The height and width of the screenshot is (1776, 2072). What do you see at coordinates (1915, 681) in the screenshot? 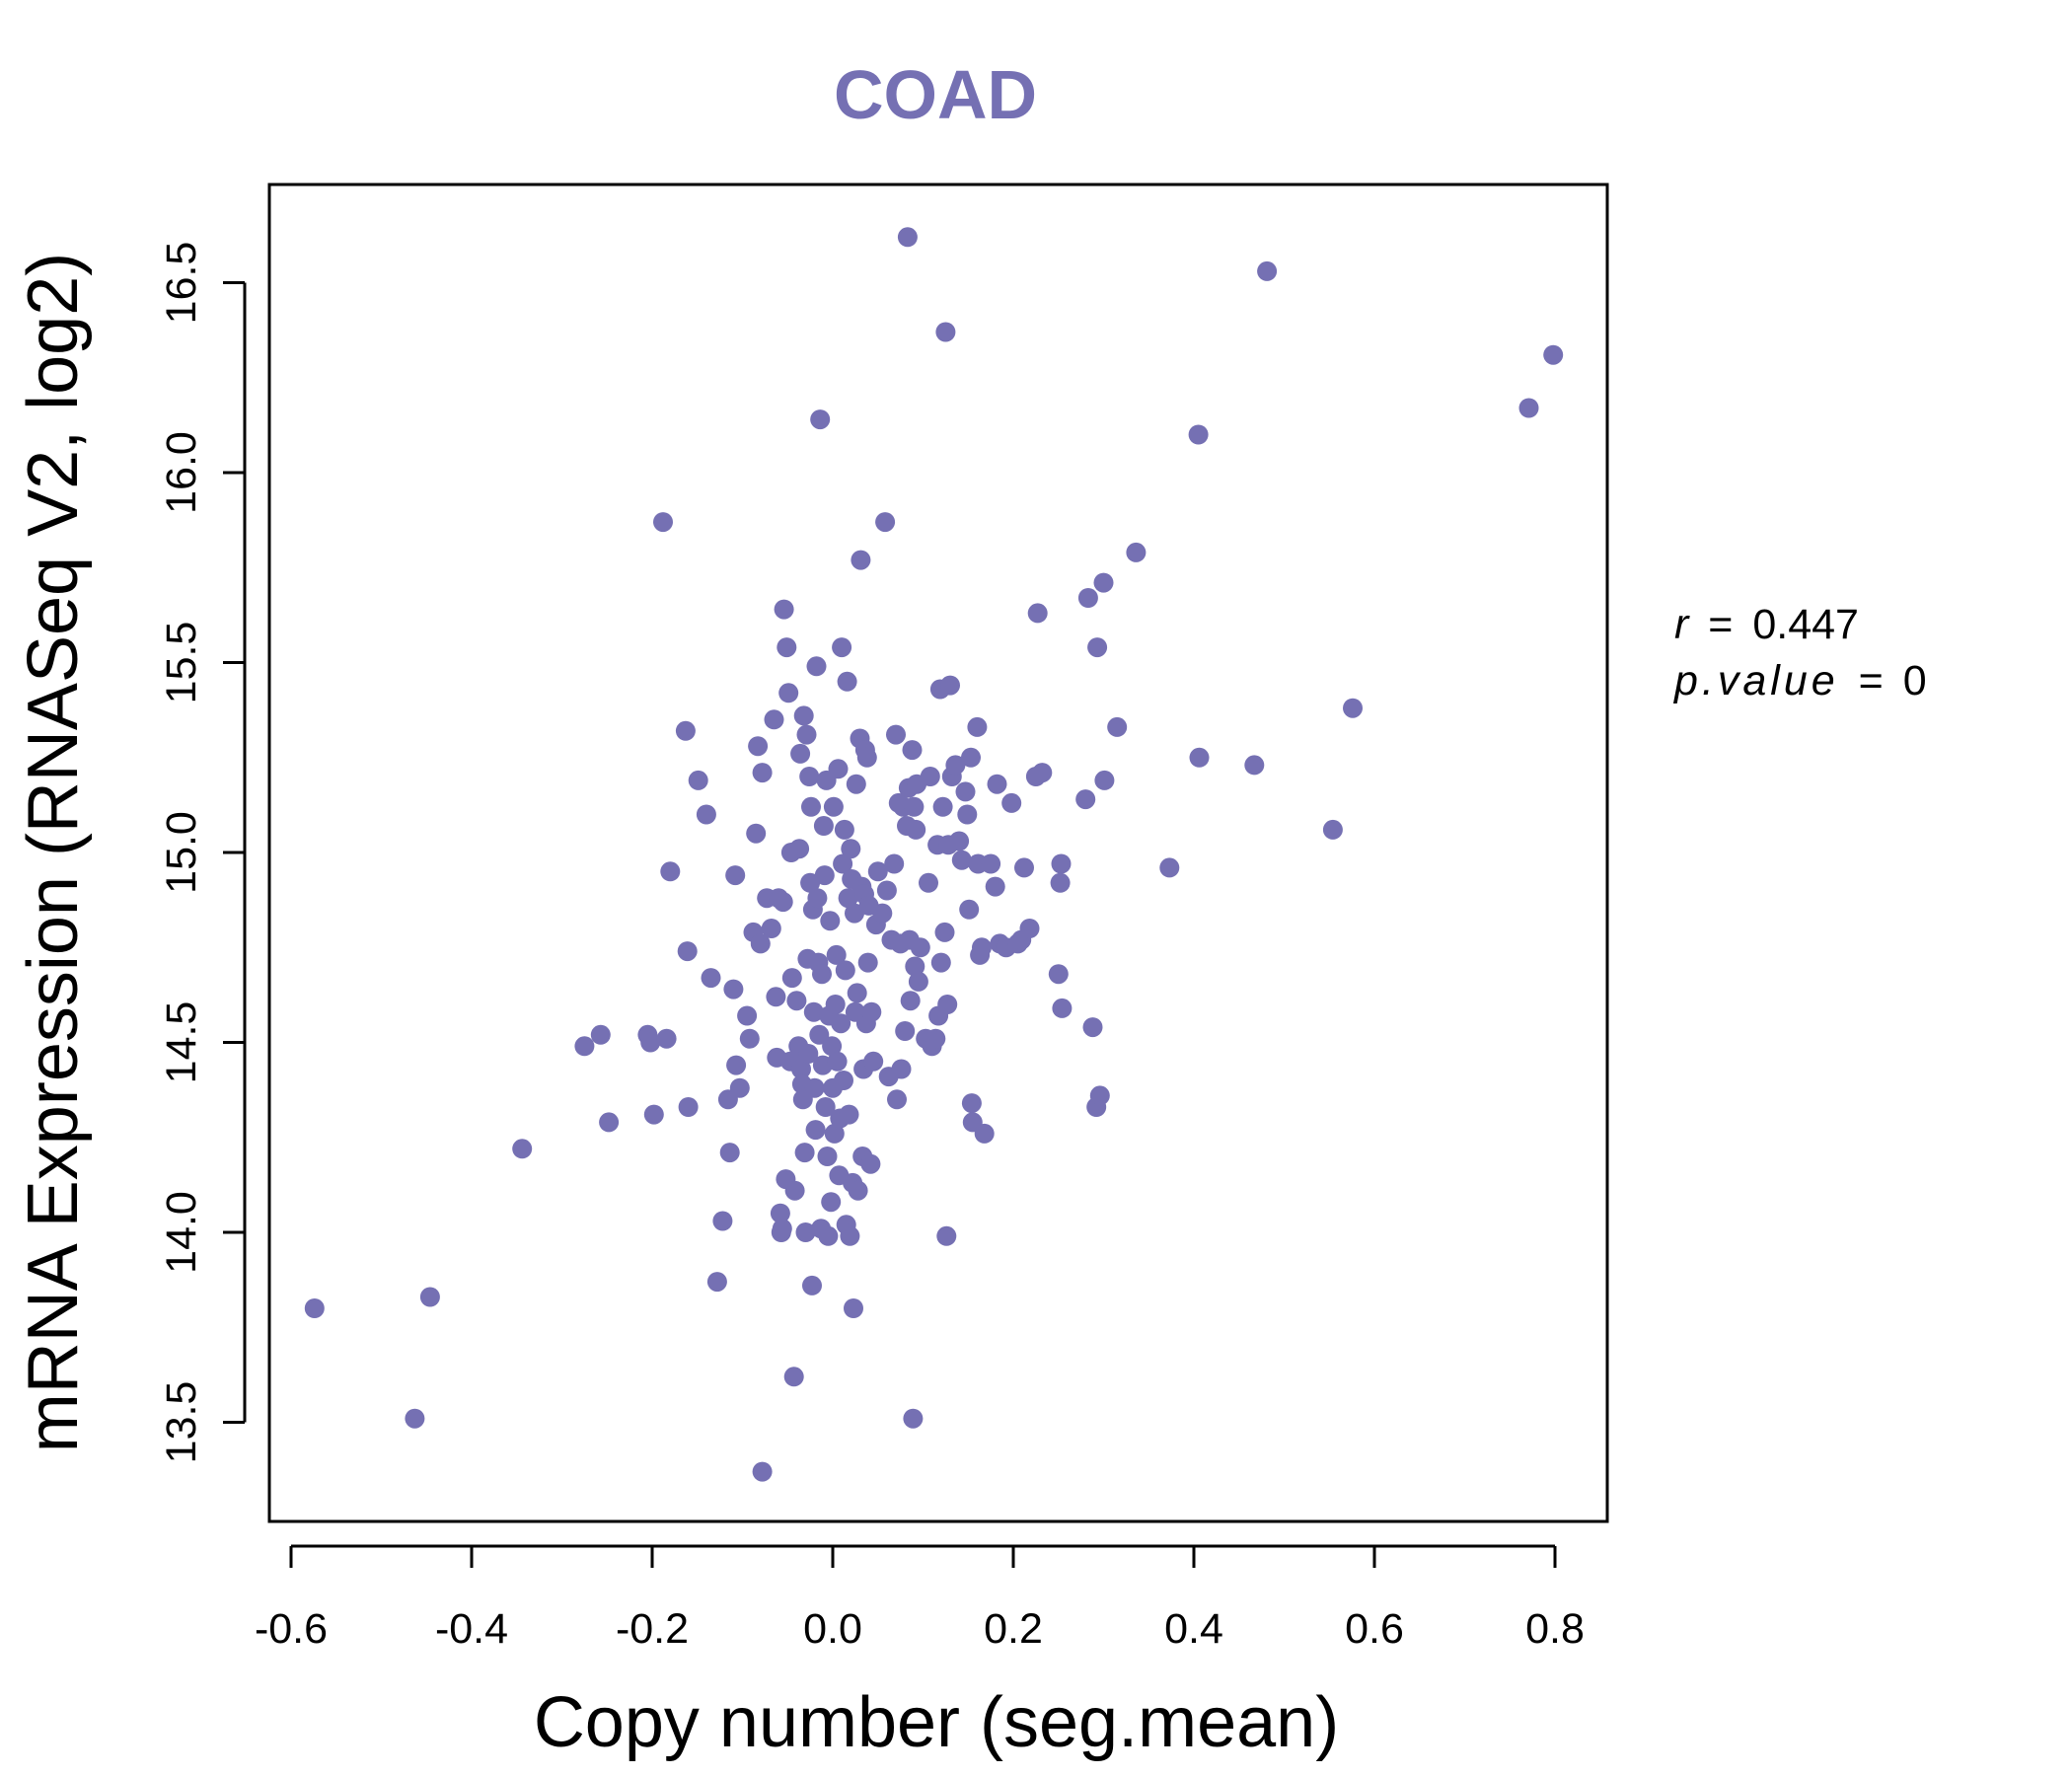
I see `p-value-value: 0` at bounding box center [1915, 681].